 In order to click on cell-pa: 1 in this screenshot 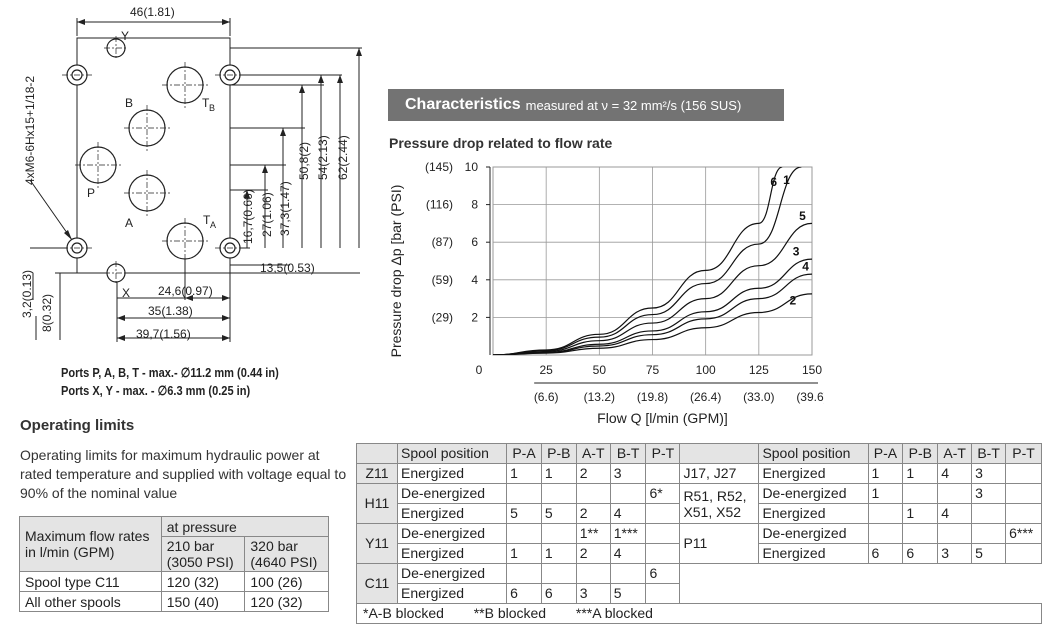, I will do `click(524, 473)`.